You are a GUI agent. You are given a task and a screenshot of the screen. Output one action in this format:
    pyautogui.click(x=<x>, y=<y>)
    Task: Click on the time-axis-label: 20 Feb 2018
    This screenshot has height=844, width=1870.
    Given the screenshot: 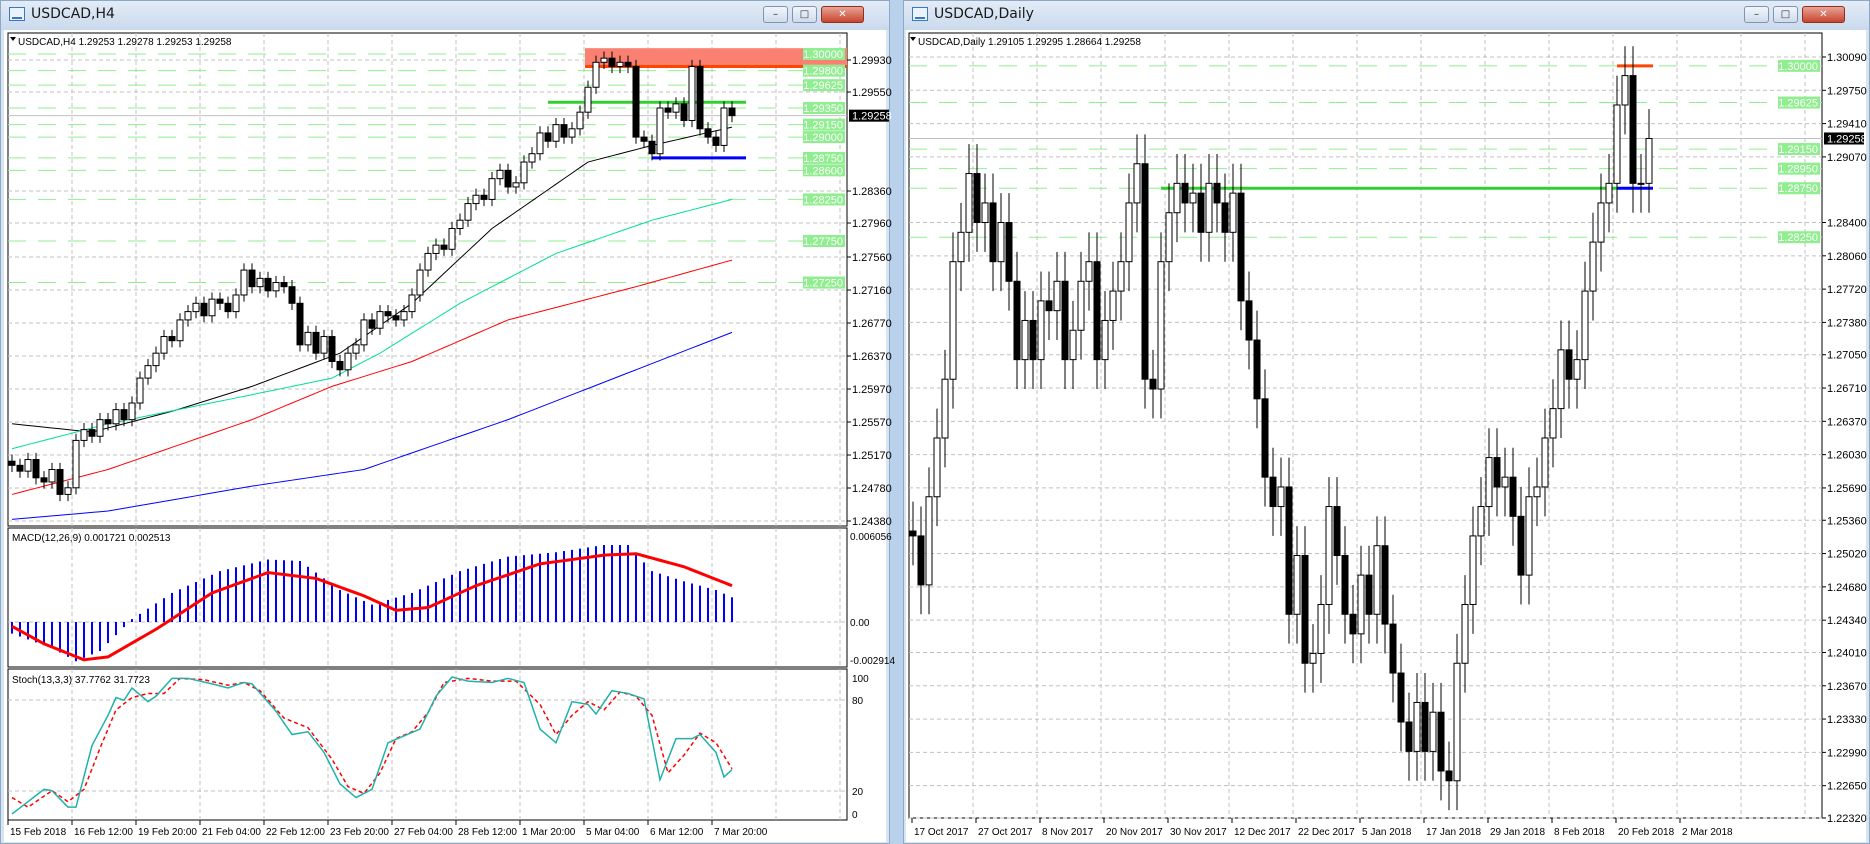 What is the action you would take?
    pyautogui.click(x=1646, y=832)
    